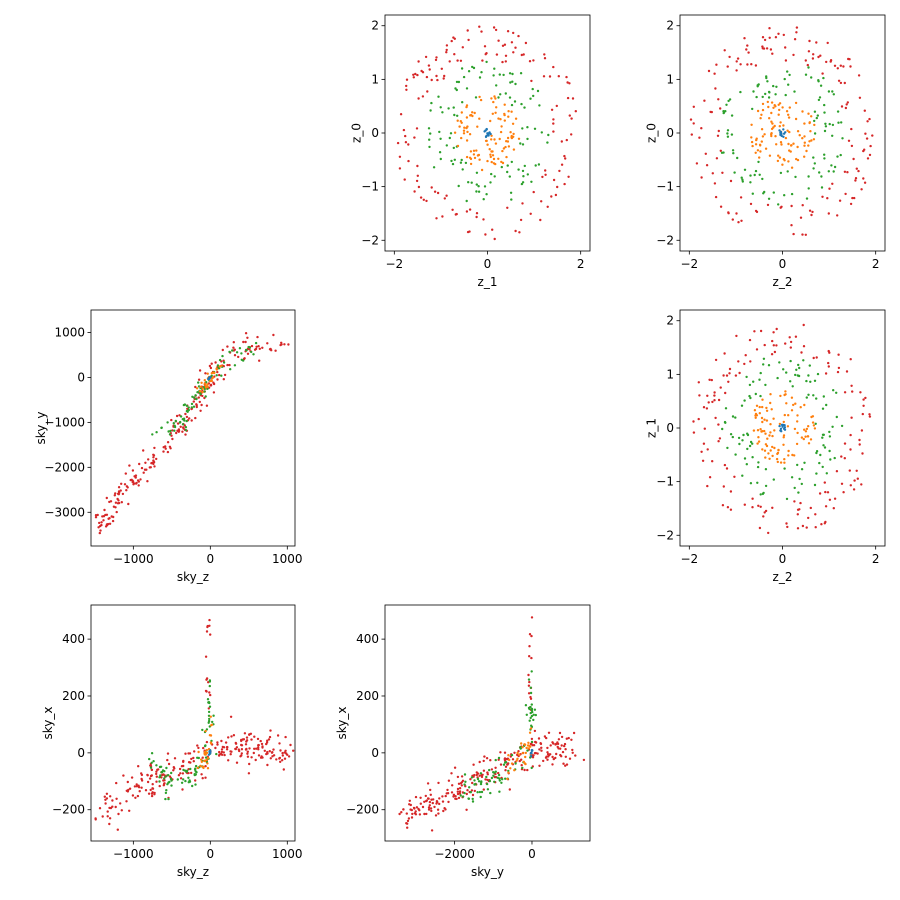 The height and width of the screenshot is (900, 900). What do you see at coordinates (652, 133) in the screenshot?
I see `y-axis-label: z_0` at bounding box center [652, 133].